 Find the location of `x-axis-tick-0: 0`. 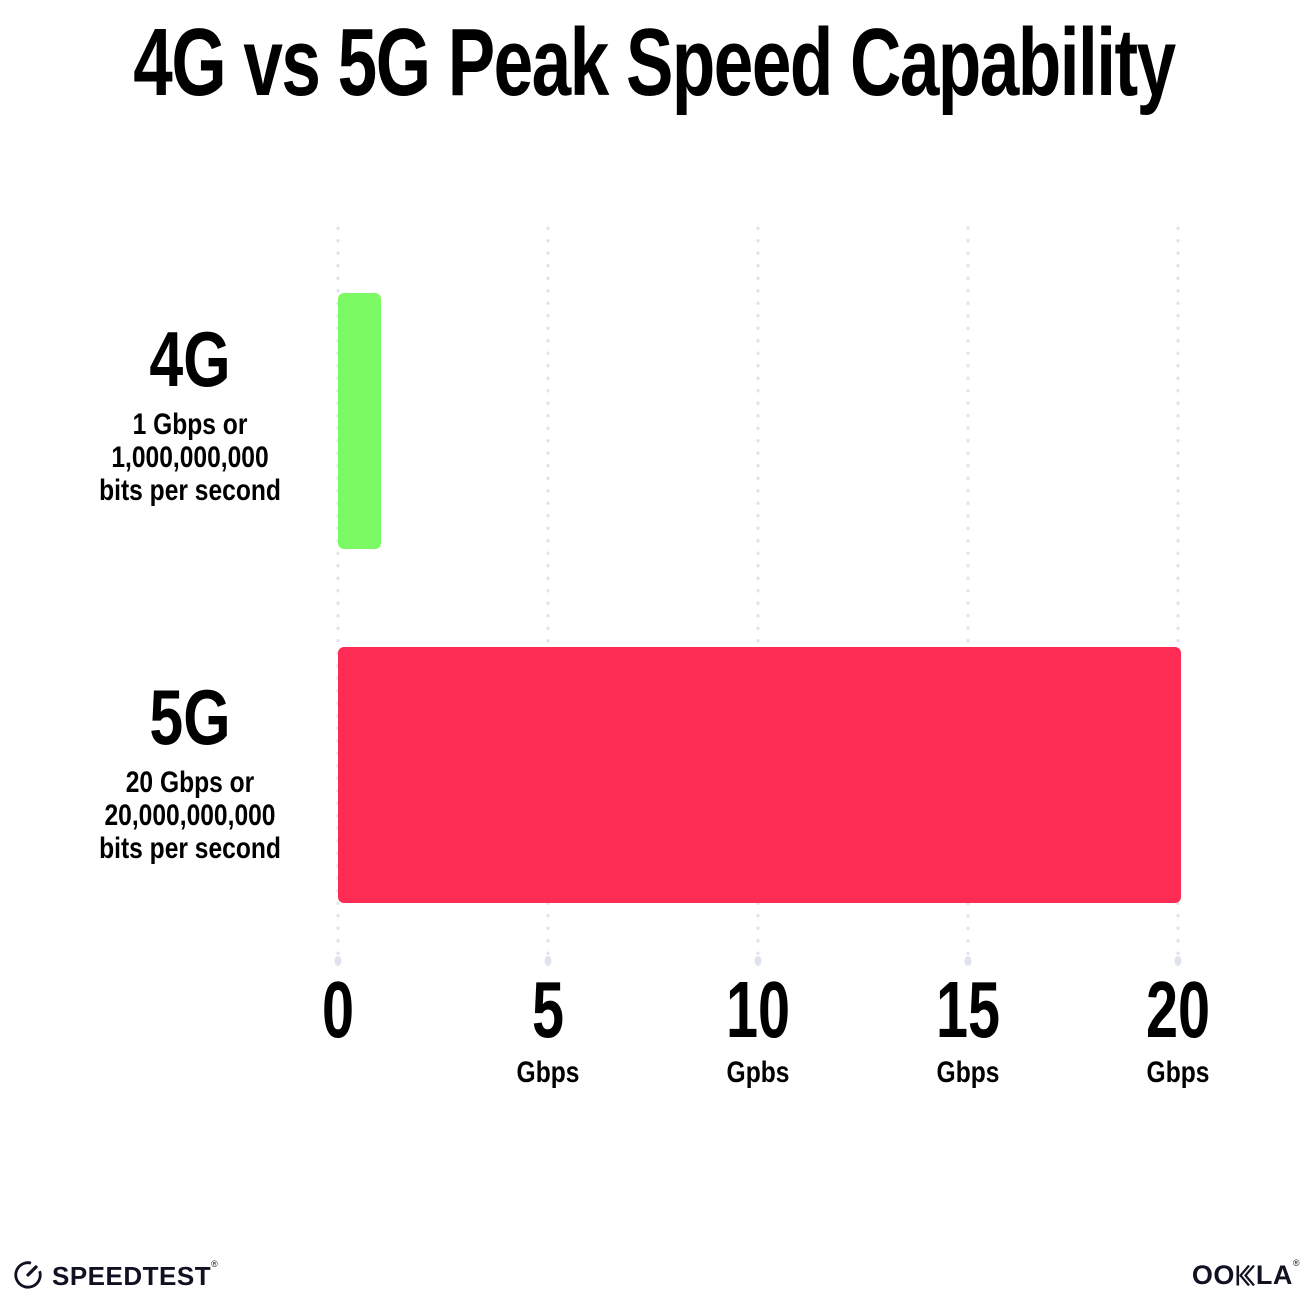

x-axis-tick-0: 0 is located at coordinates (338, 1010).